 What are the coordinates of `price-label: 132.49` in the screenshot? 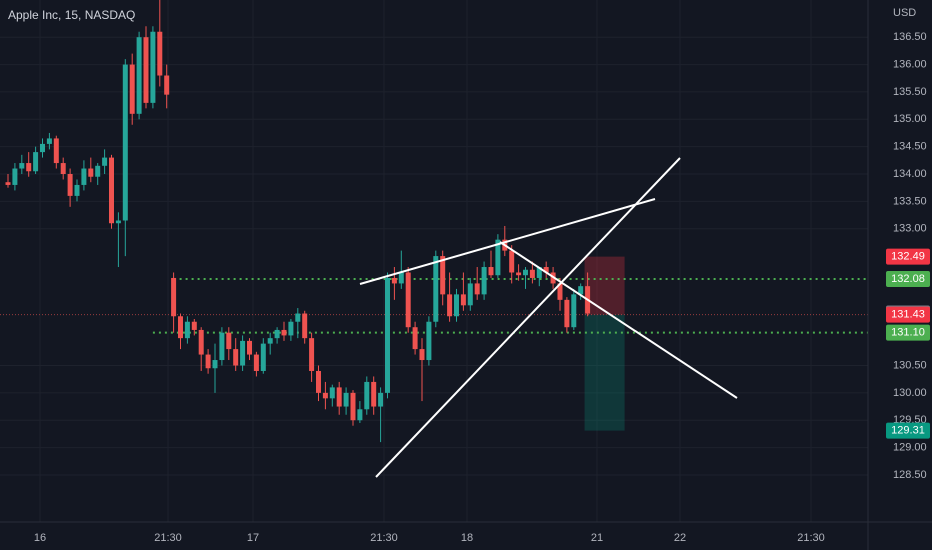 It's located at (908, 257).